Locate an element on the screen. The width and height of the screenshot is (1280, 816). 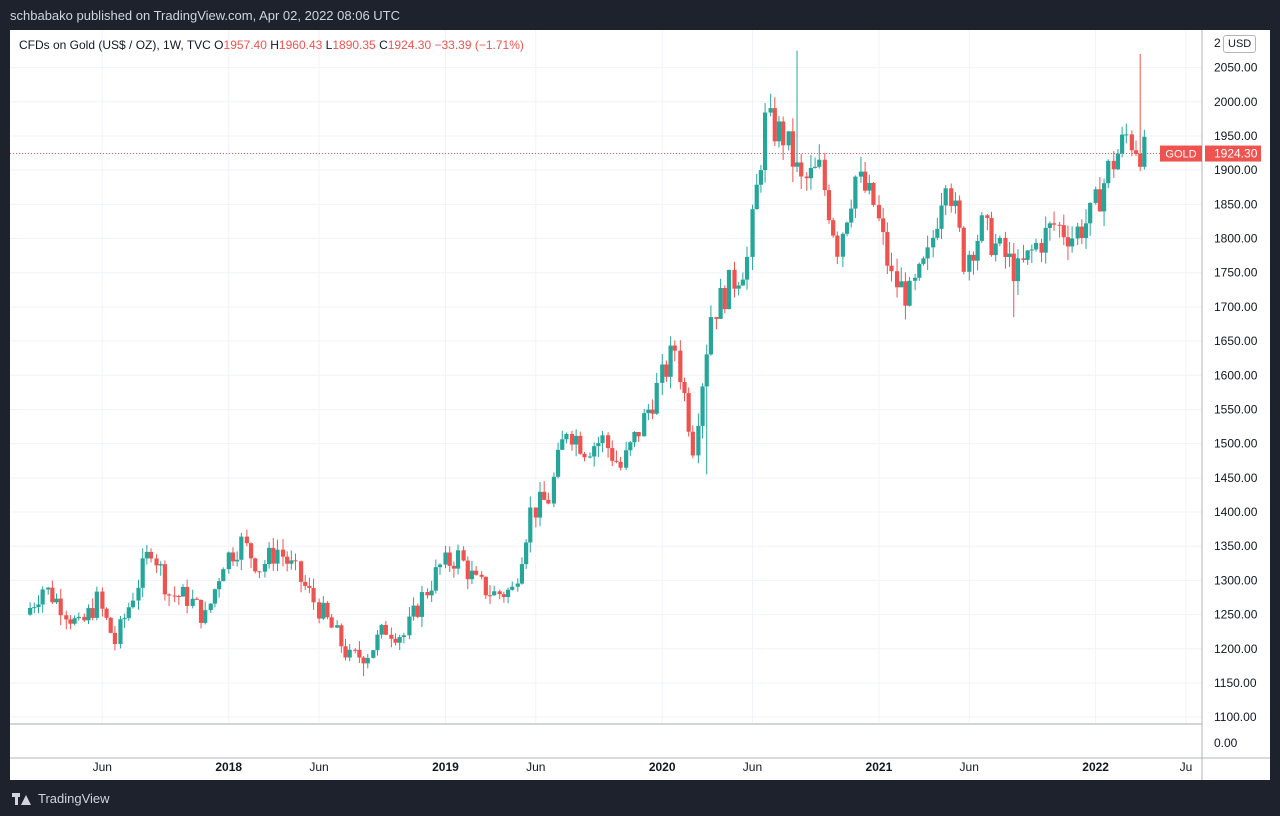
legend-low-value: 1890.35 is located at coordinates (354, 45).